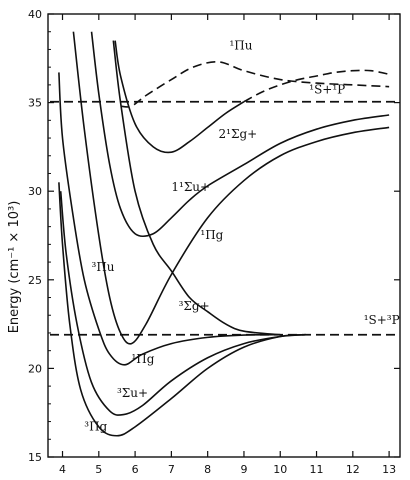 This screenshot has width=410, height=480. What do you see at coordinates (243, 469) in the screenshot?
I see `x-tick-label: 9` at bounding box center [243, 469].